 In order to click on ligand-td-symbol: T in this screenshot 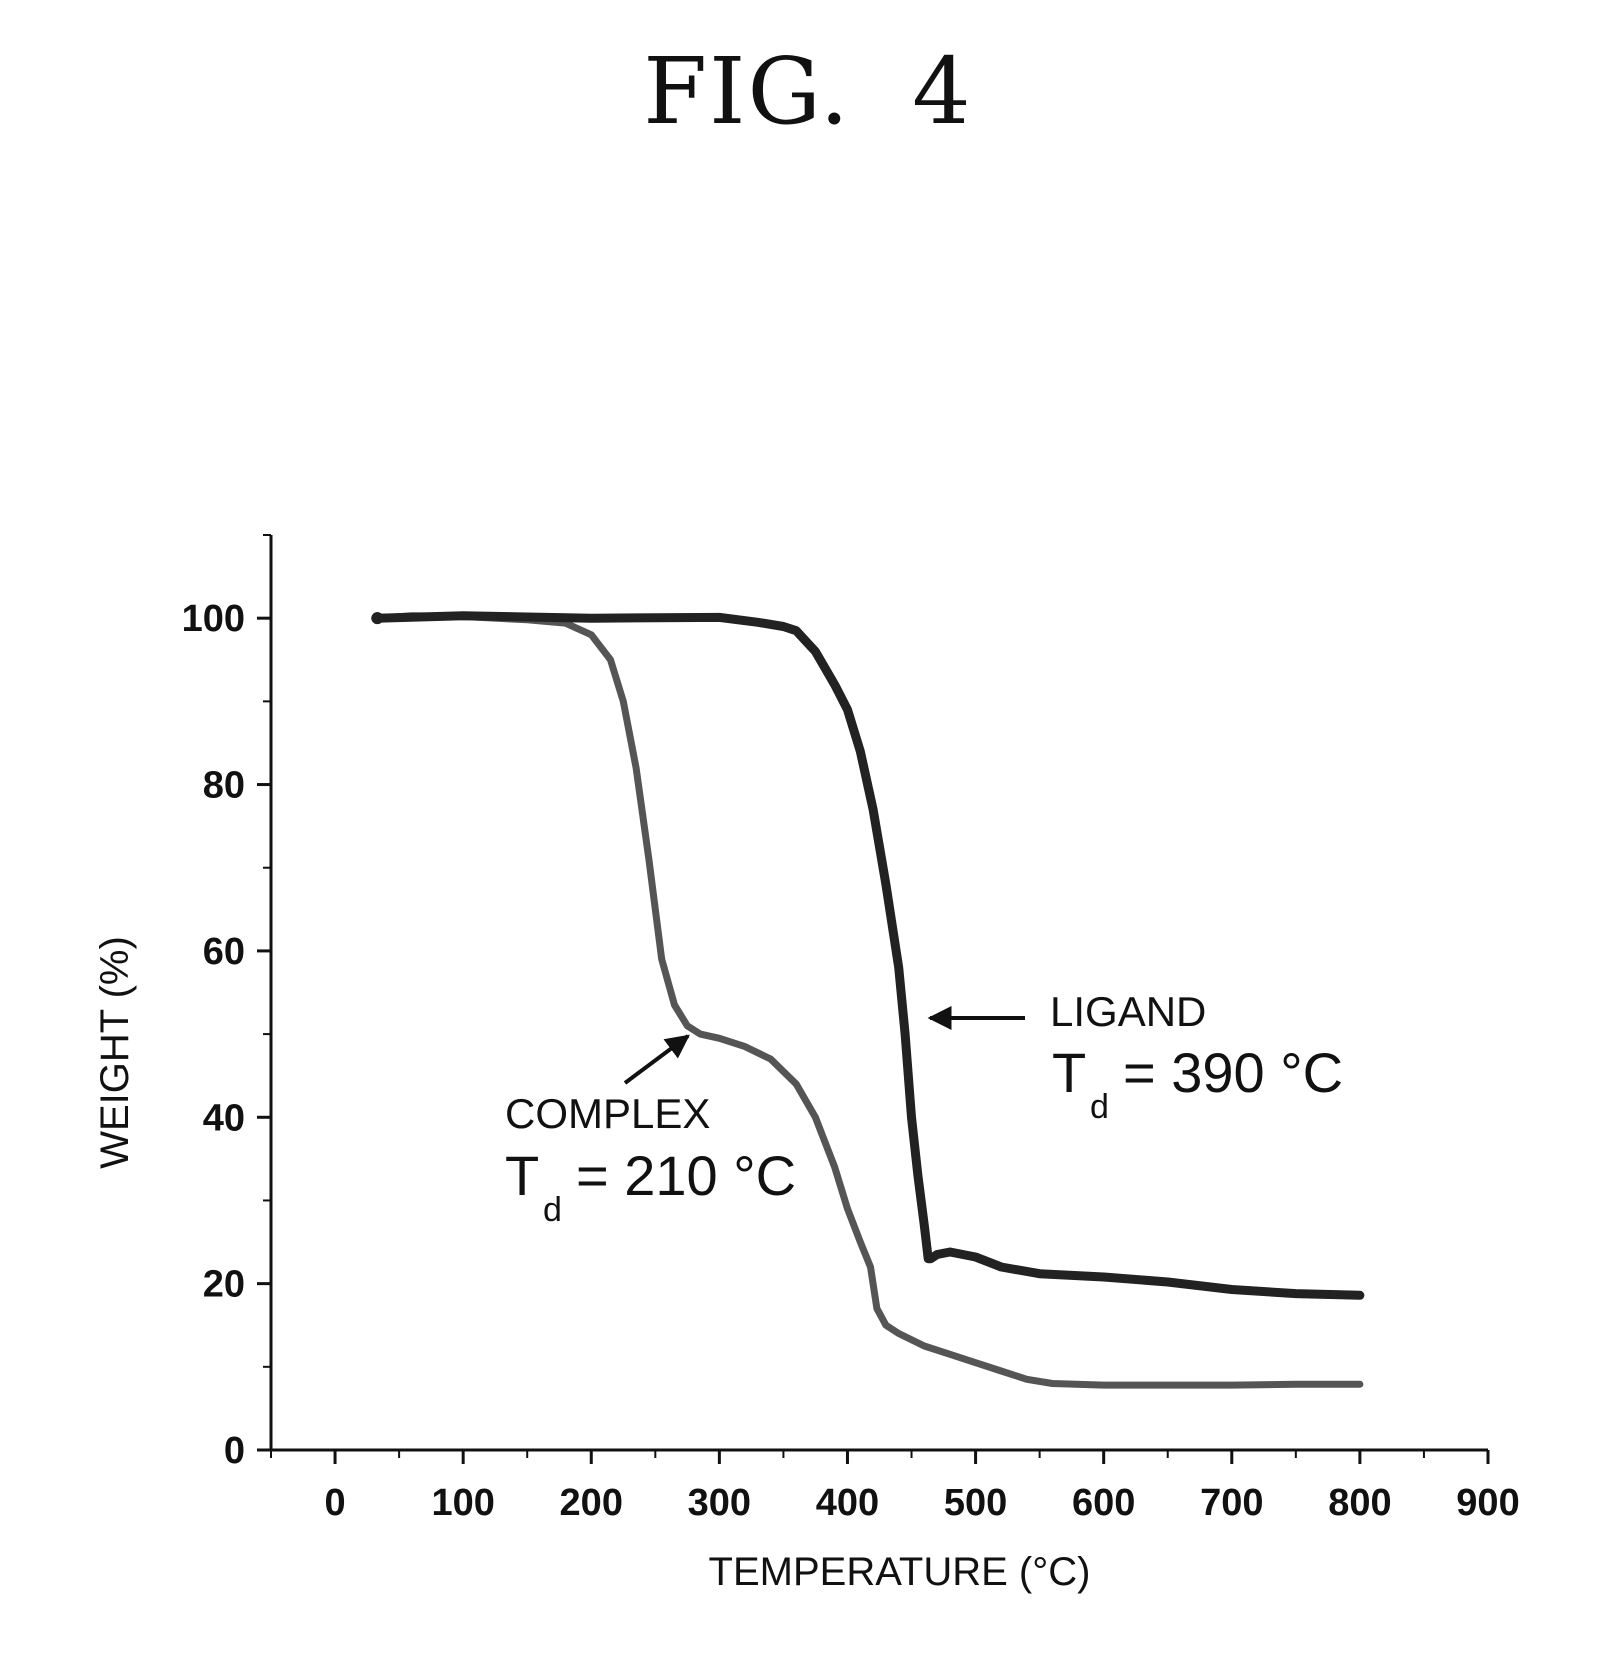, I will do `click(1069, 1072)`.